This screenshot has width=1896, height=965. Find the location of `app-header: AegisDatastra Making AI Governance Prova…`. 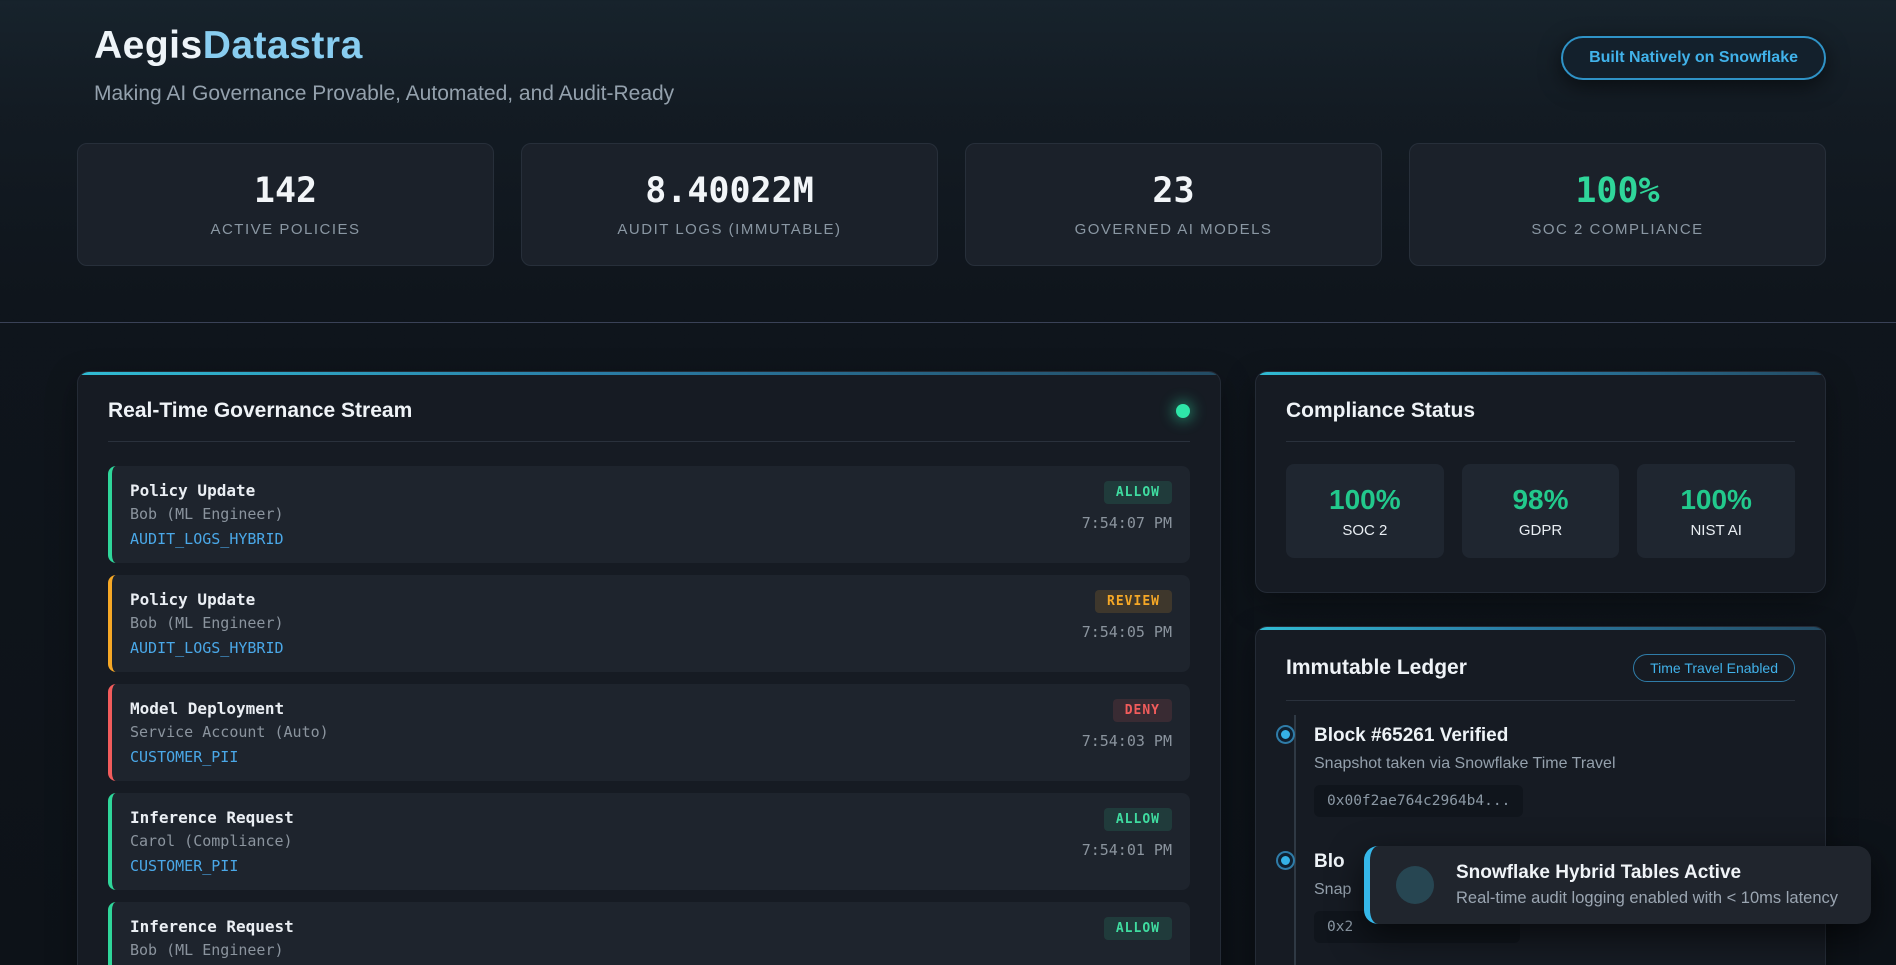

app-header: AegisDatastra Making AI Governance Prova… is located at coordinates (384, 65).